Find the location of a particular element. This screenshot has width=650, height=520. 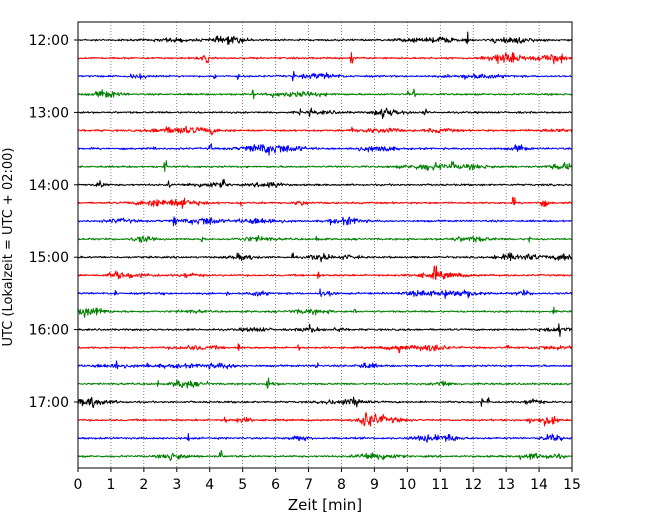

x-tick-label: 12 is located at coordinates (473, 485).